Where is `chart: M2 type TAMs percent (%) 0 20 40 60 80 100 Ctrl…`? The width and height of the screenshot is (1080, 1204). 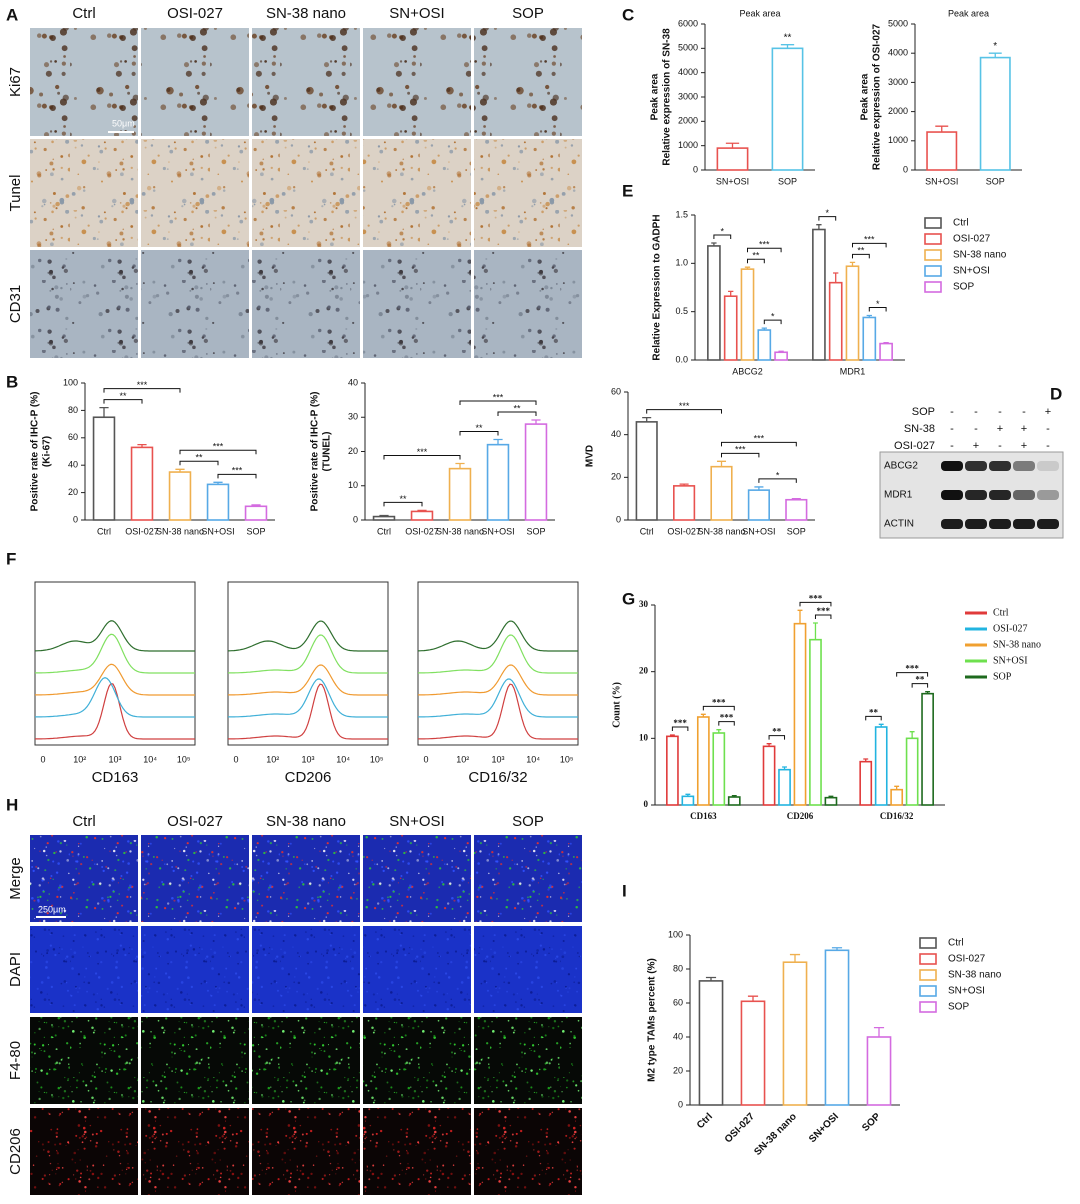
chart: M2 type TAMs percent (%) 0 20 40 60 80 100 Ctrl… is located at coordinates (824, 1043).